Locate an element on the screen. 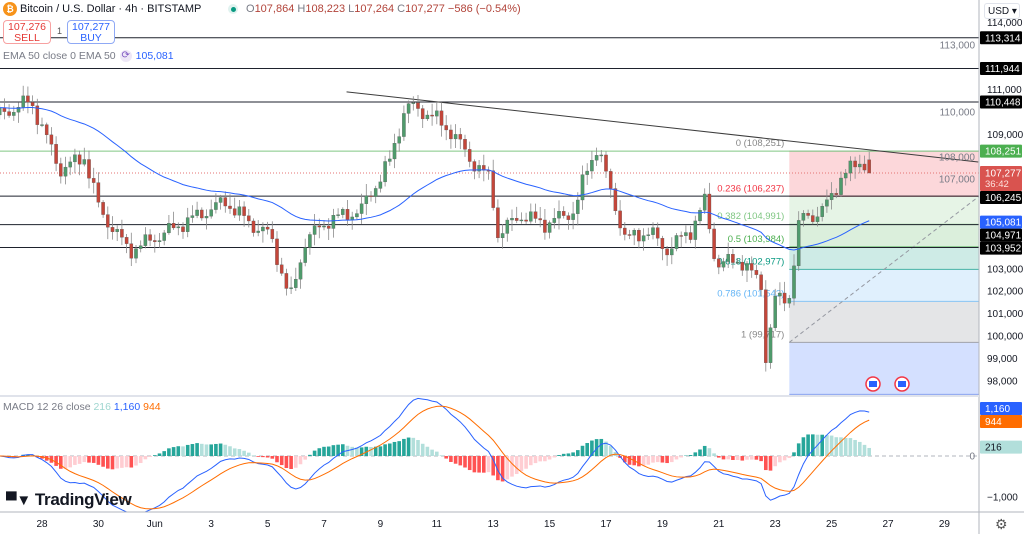  ema-legend: EMA 50 close 0 EMA 50 ⟳ 105,081 is located at coordinates (88, 56).